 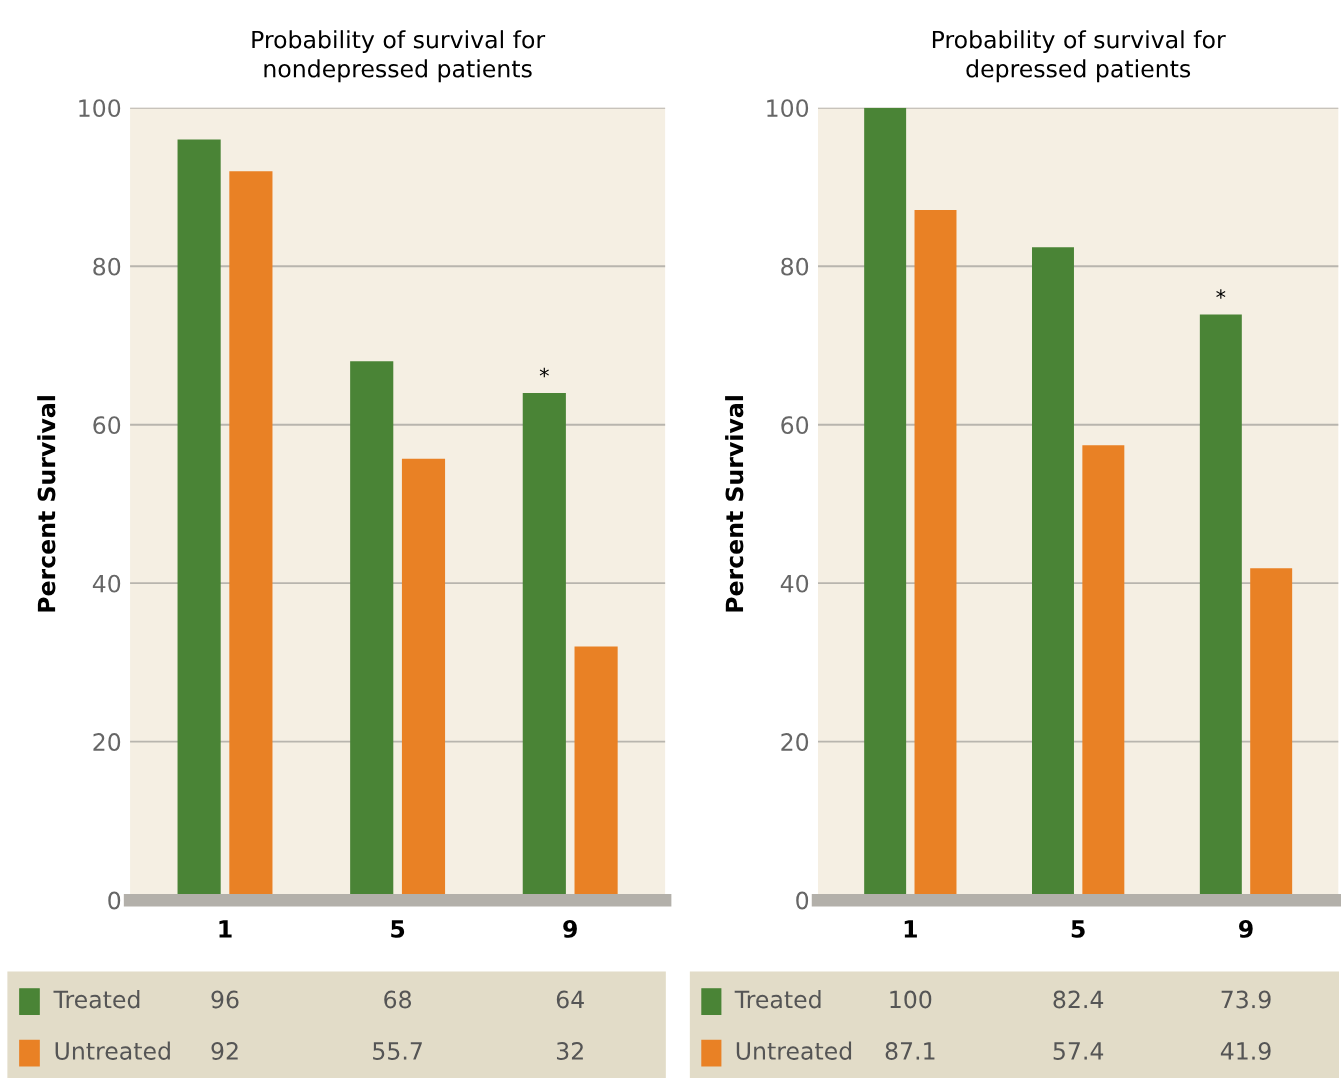 I want to click on data-label: 55.7, so click(x=397, y=1051).